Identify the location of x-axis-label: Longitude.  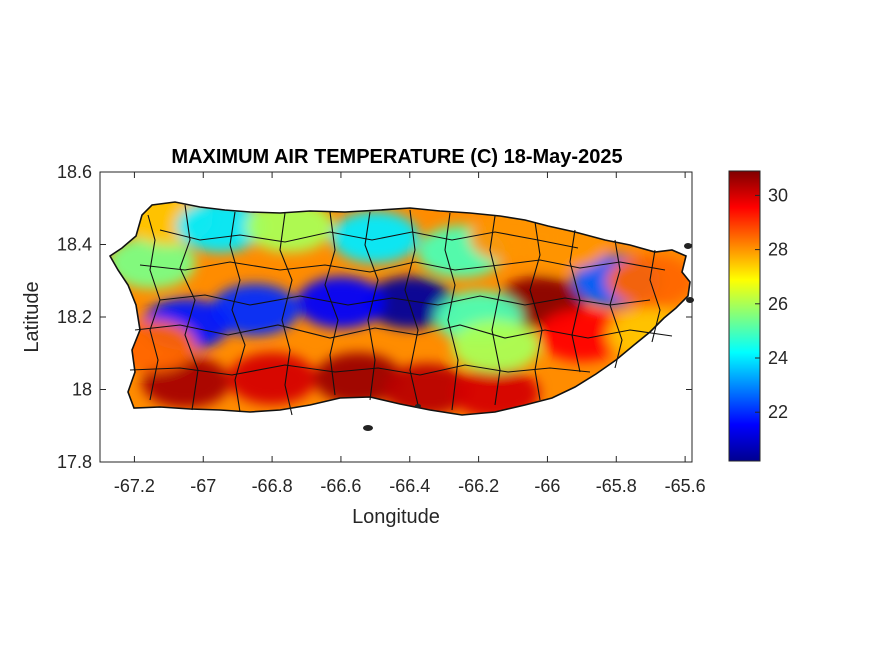
(396, 517).